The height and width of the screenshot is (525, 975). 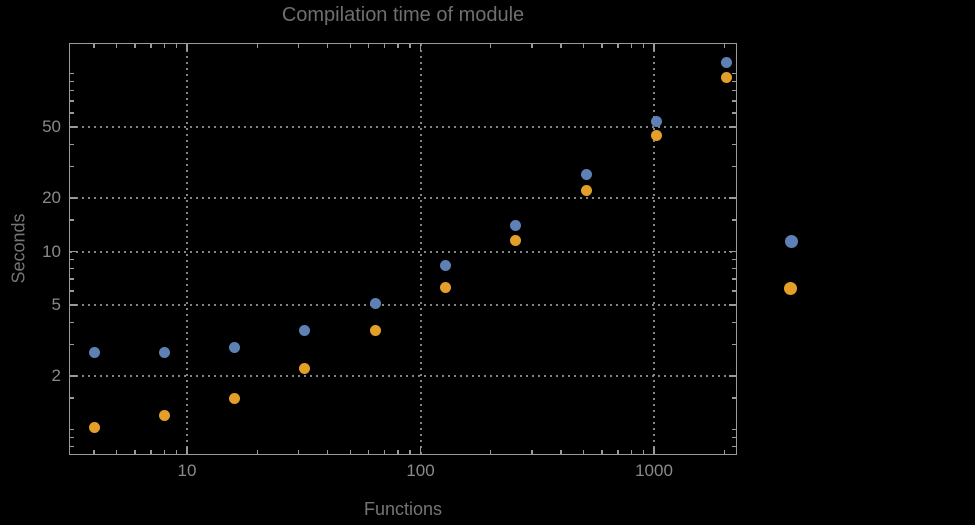 I want to click on y-tick-label: 5, so click(x=56, y=305).